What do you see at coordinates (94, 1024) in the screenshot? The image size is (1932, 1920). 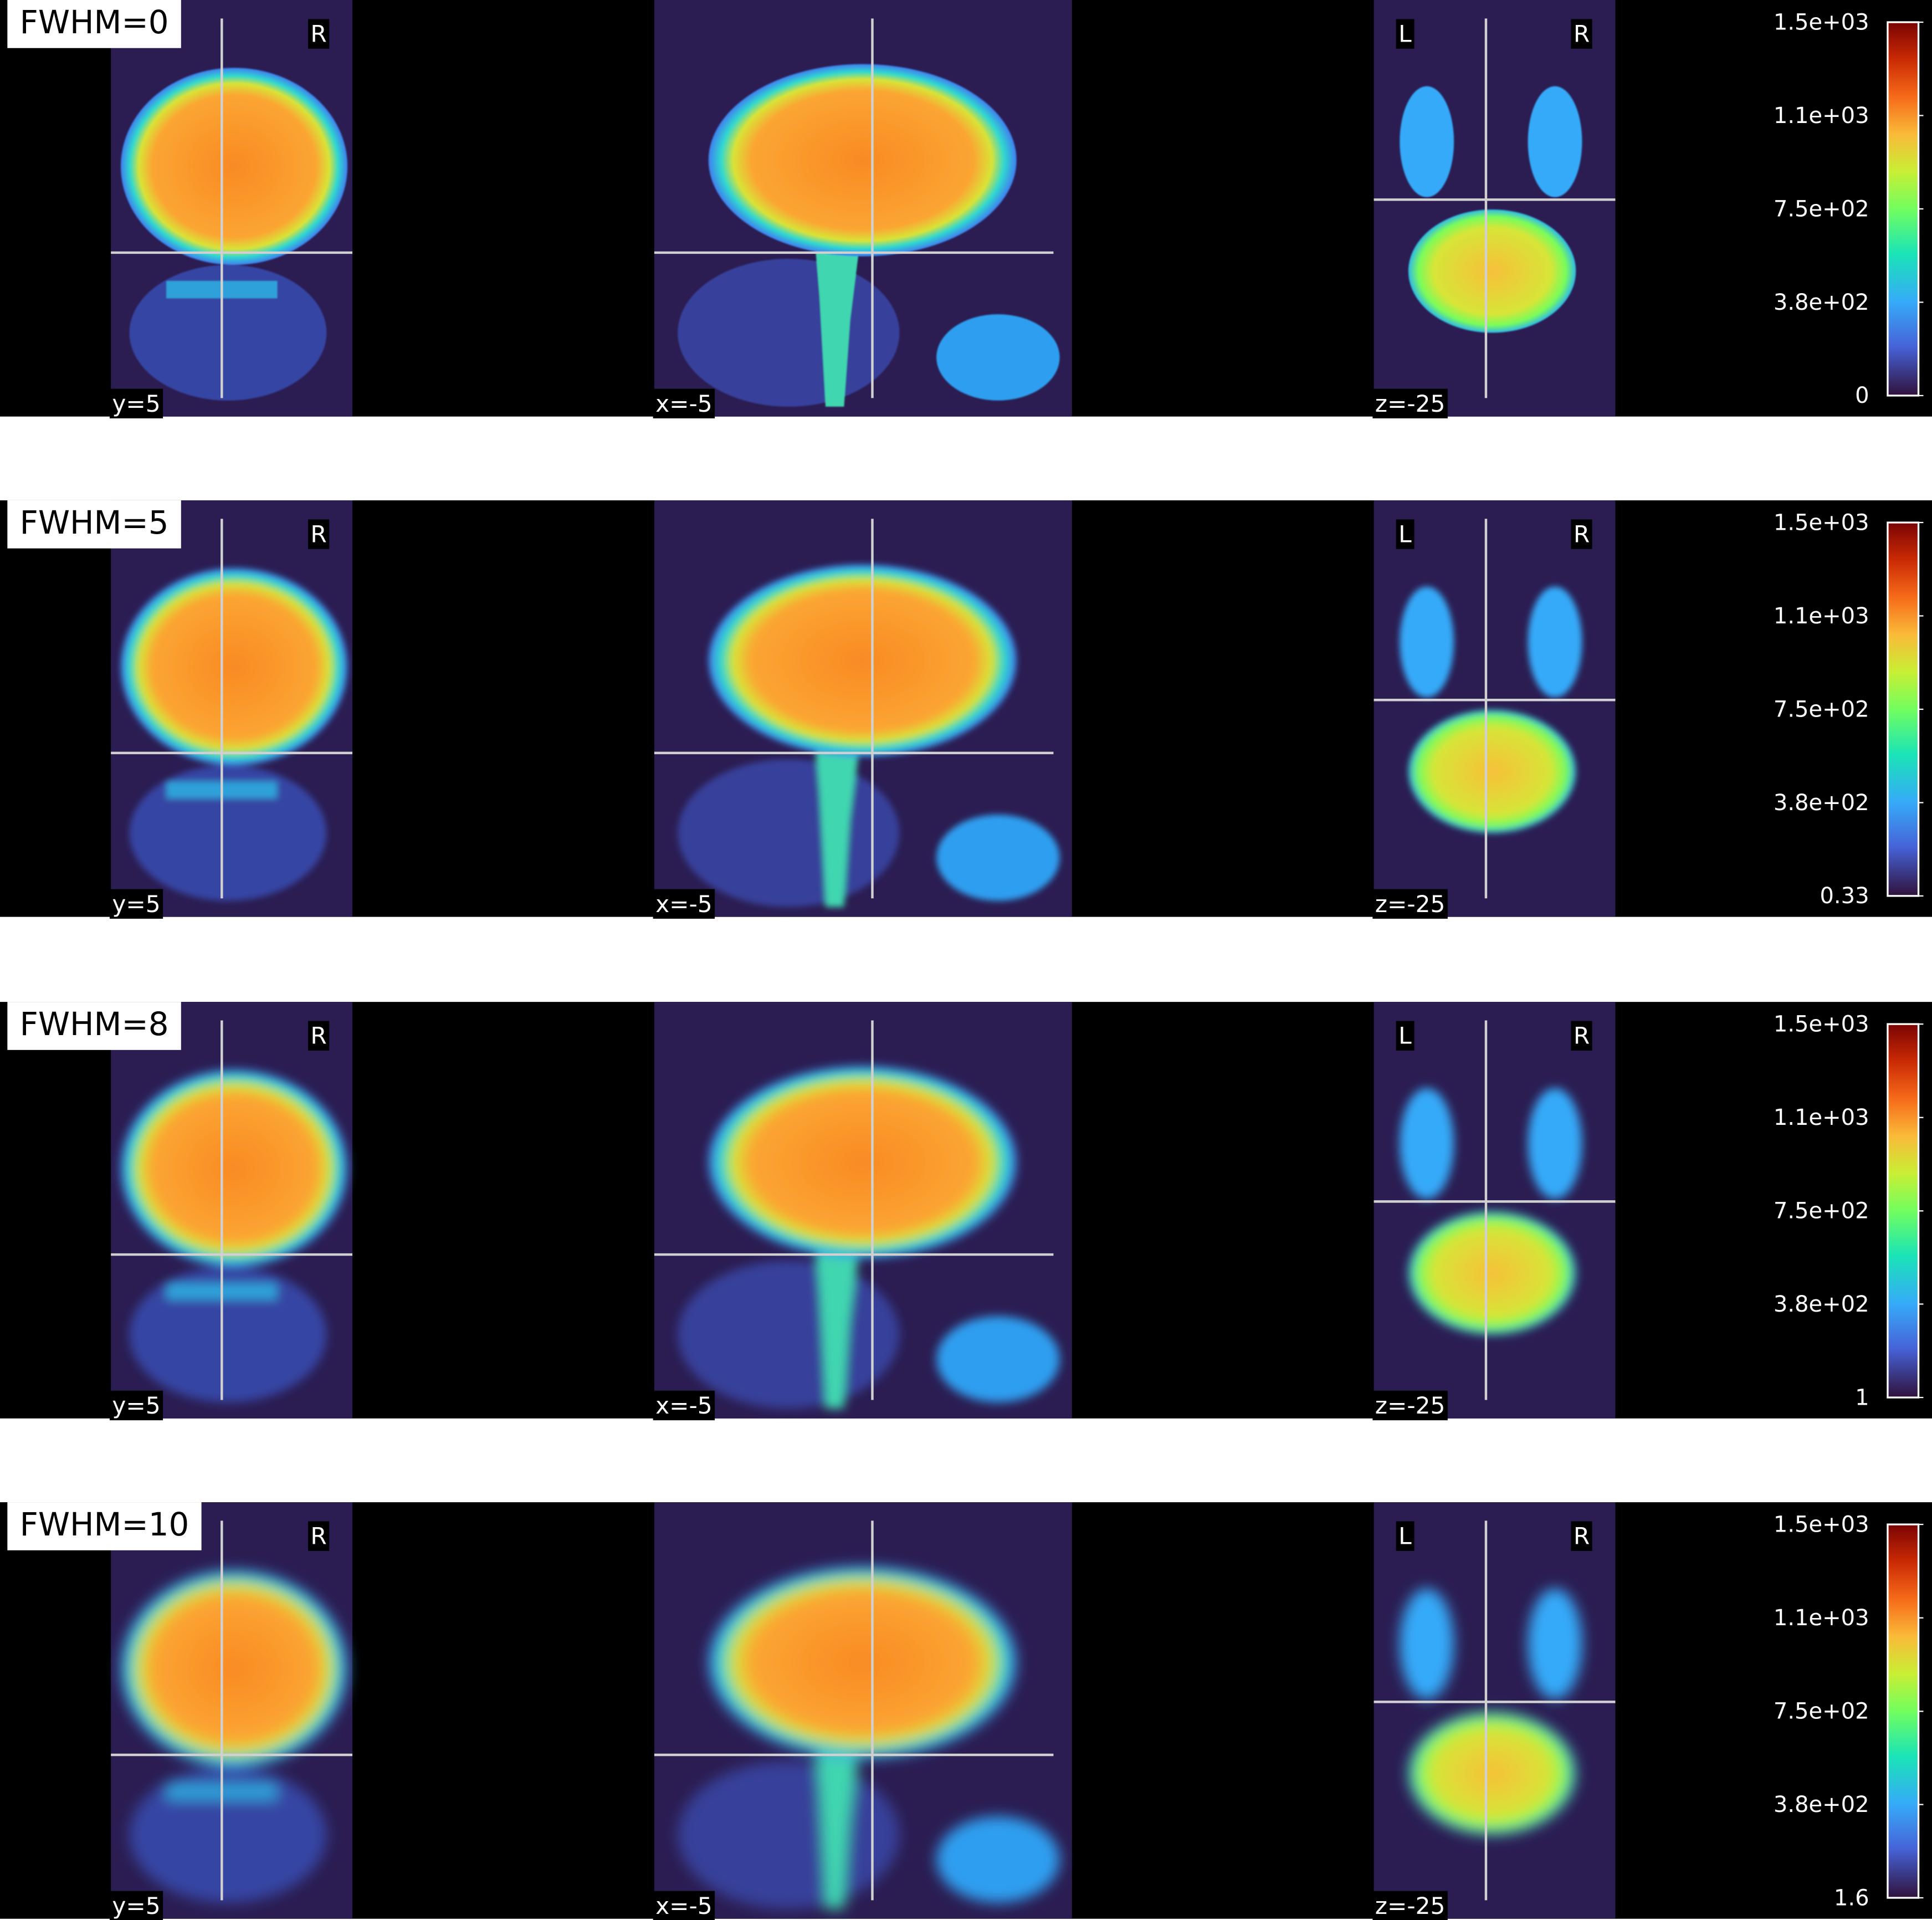 I see `panel-title: FWHM=8` at bounding box center [94, 1024].